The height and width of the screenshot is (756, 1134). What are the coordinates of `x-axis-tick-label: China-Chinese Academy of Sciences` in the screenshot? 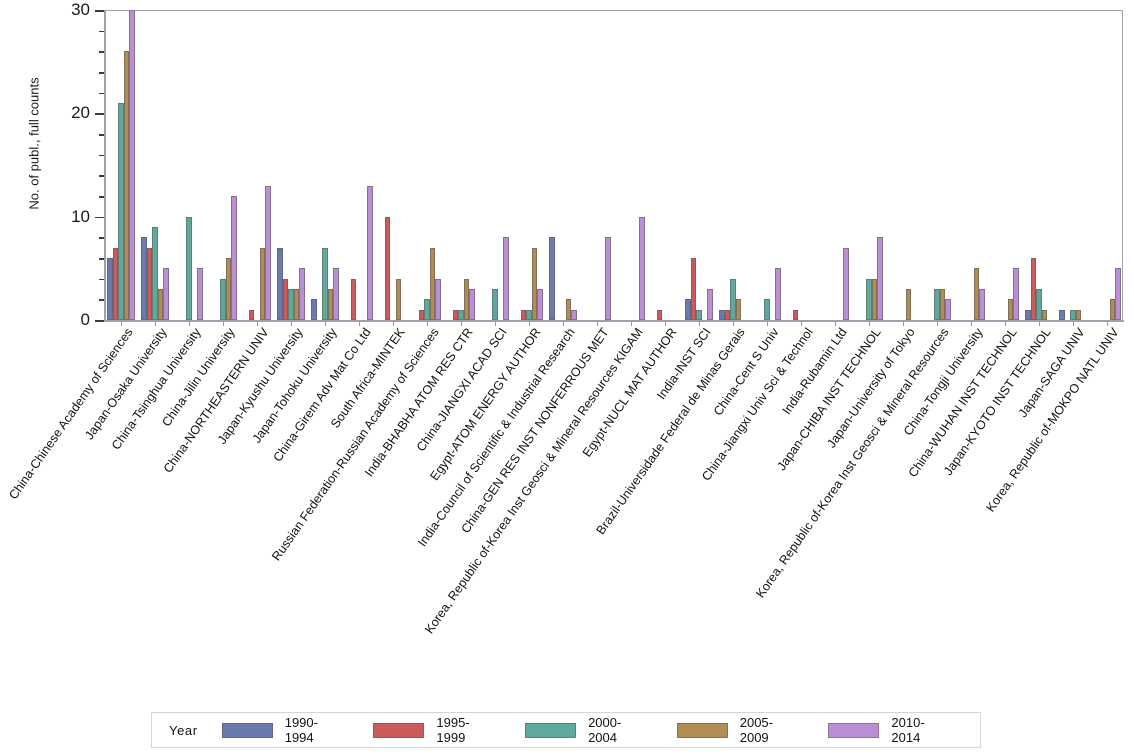 It's located at (70, 415).